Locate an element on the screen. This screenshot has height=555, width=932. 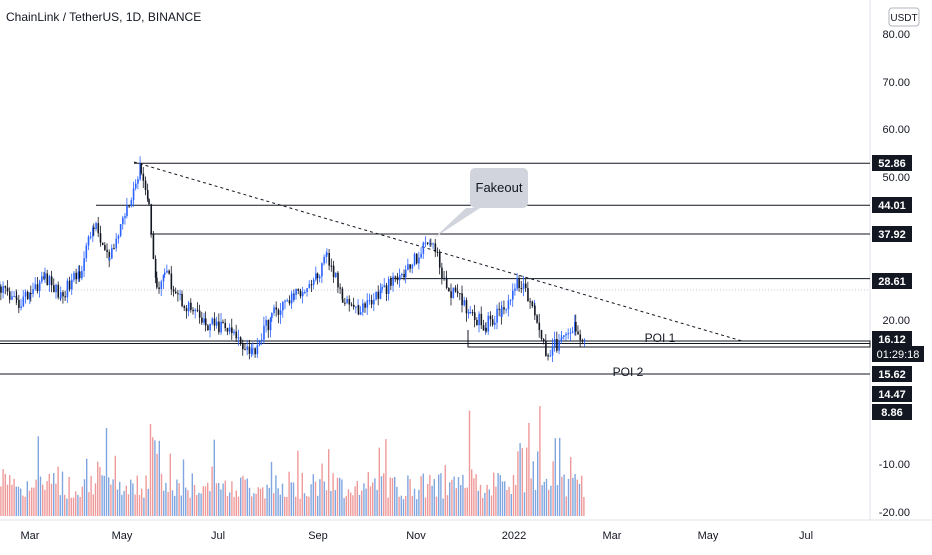
currency-badge is located at coordinates (904, 17).